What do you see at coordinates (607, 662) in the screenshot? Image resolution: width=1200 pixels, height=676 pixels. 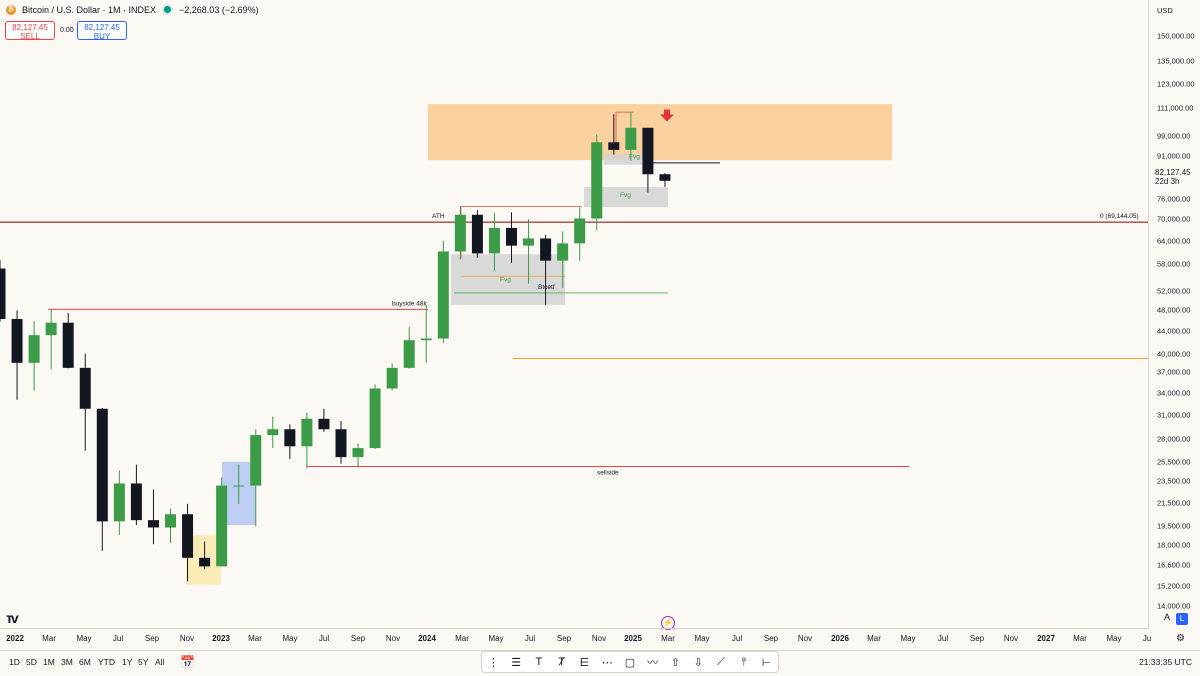 I see `prediction-icon: ⋯` at bounding box center [607, 662].